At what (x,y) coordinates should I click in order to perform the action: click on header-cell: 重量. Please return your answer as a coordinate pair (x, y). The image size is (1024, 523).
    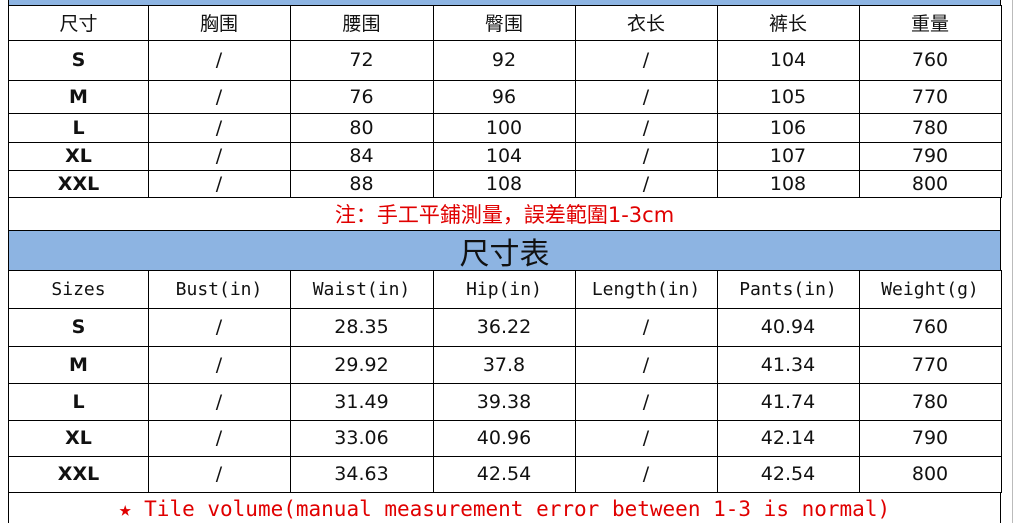
    Looking at the image, I should click on (930, 23).